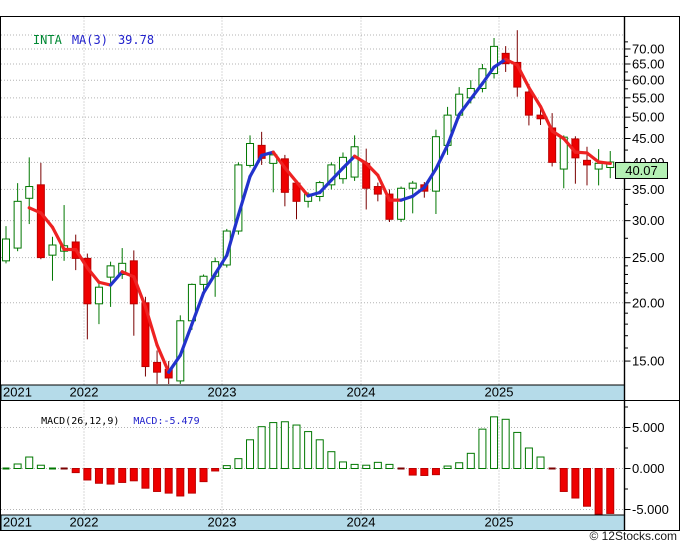  I want to click on svg-text: -5.000, so click(650, 509).